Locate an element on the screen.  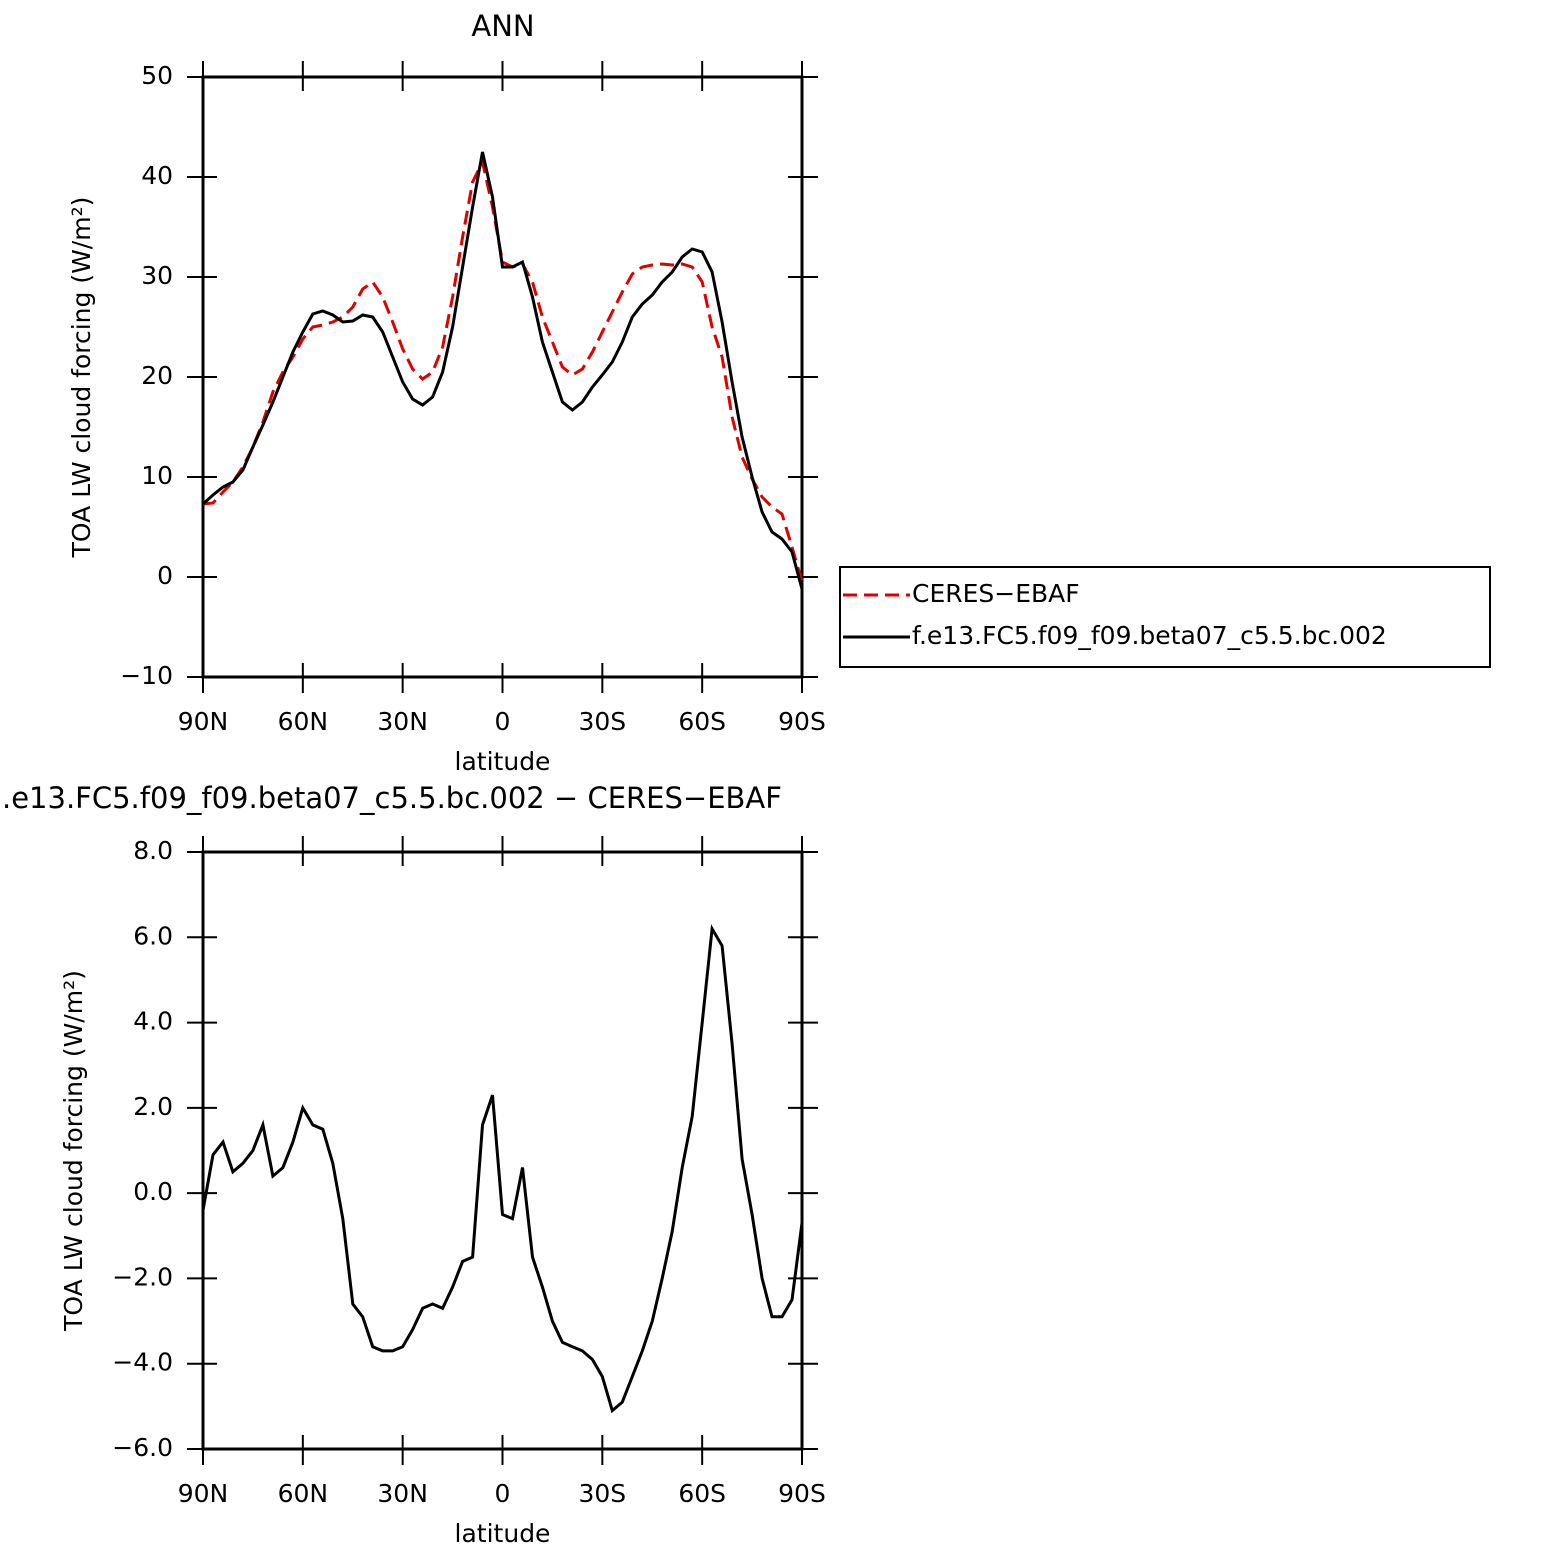
legend-box is located at coordinates (1165, 617).